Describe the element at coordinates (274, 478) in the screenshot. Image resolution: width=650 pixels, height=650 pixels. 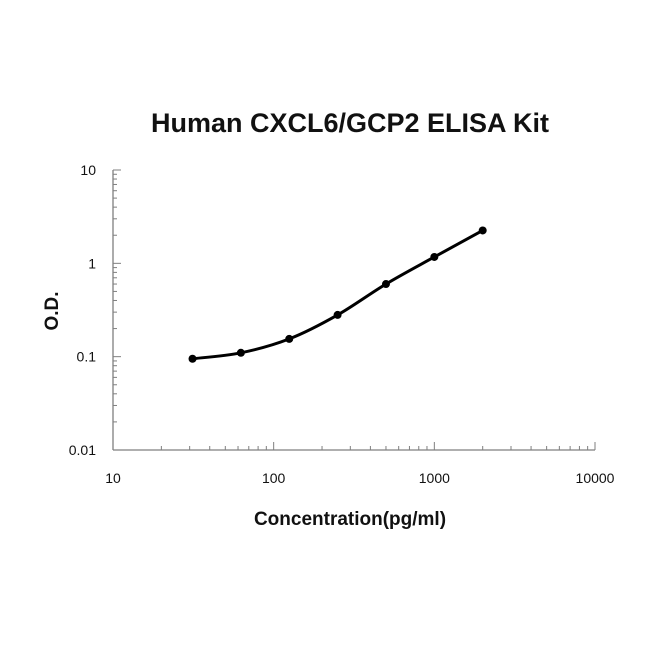
I see `x-tick-label: 100` at that location.